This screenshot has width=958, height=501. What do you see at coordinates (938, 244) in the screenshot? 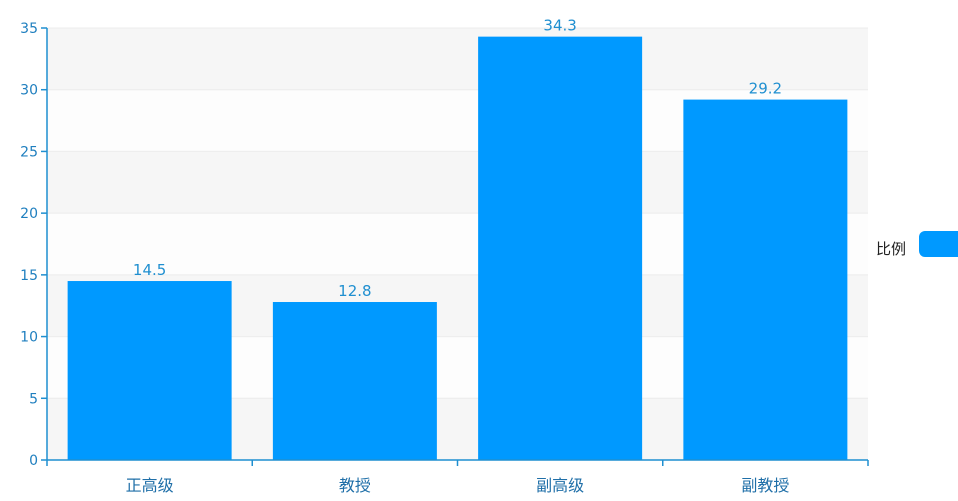
I see `legend-swatch` at bounding box center [938, 244].